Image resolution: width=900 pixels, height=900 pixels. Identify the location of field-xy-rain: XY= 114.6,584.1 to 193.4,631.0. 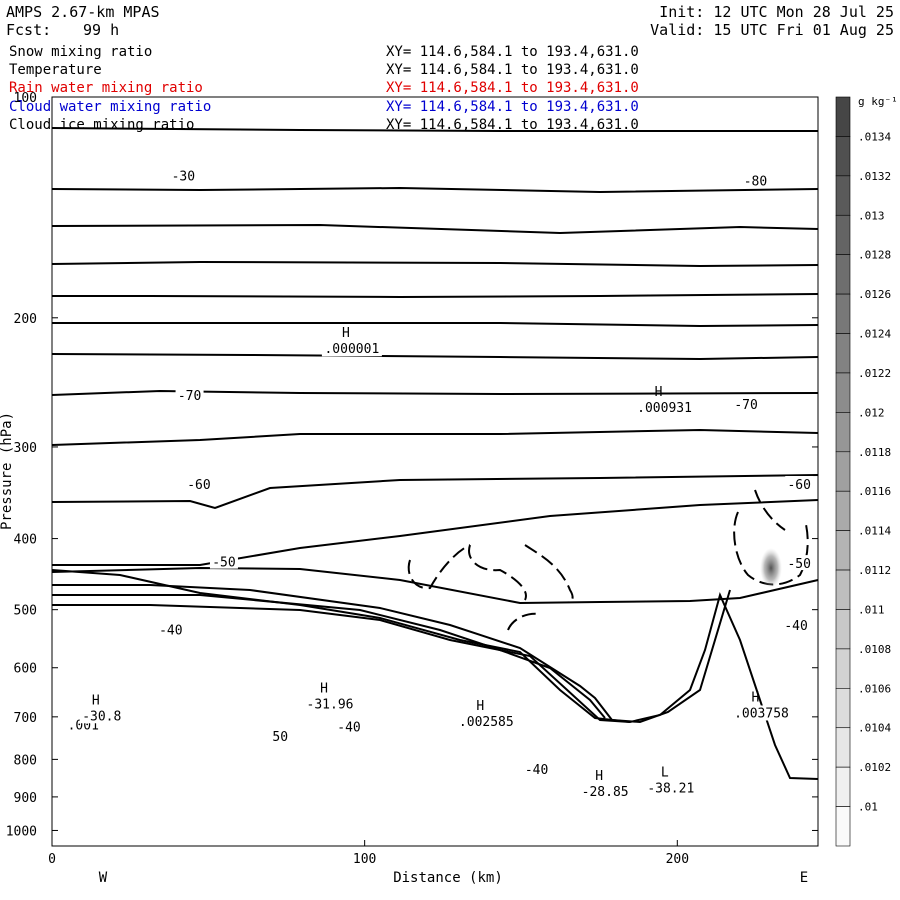
(512, 88).